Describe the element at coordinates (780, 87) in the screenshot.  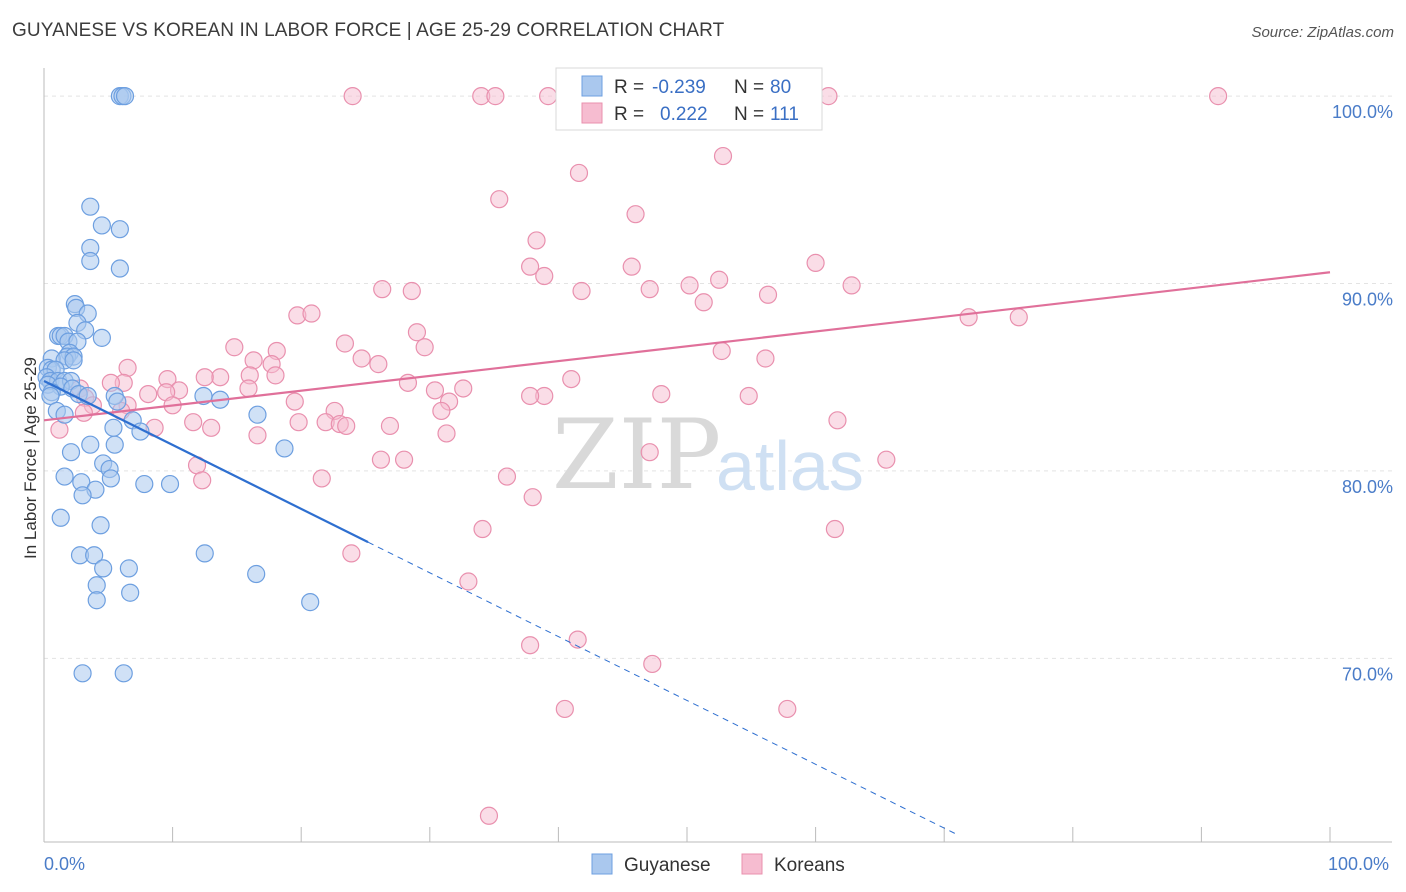
I see `legend-n-value-guyanese: 80` at that location.